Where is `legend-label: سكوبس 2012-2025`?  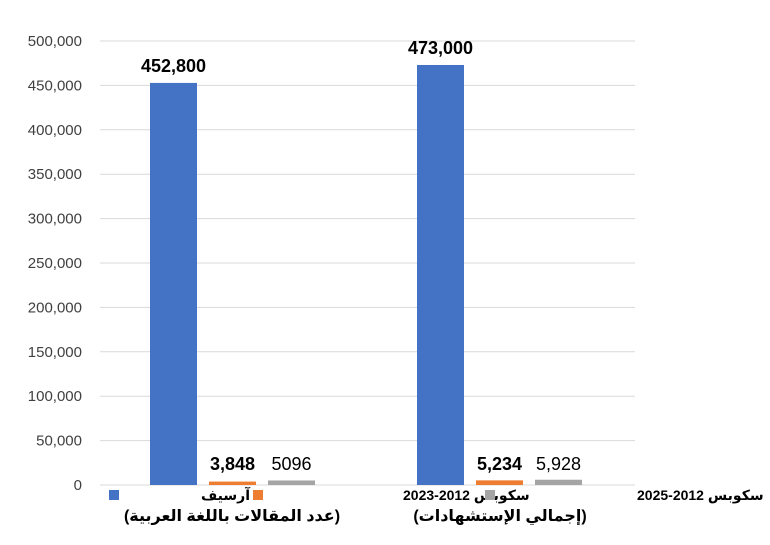
legend-label: سكوبس 2012-2025 is located at coordinates (700, 495).